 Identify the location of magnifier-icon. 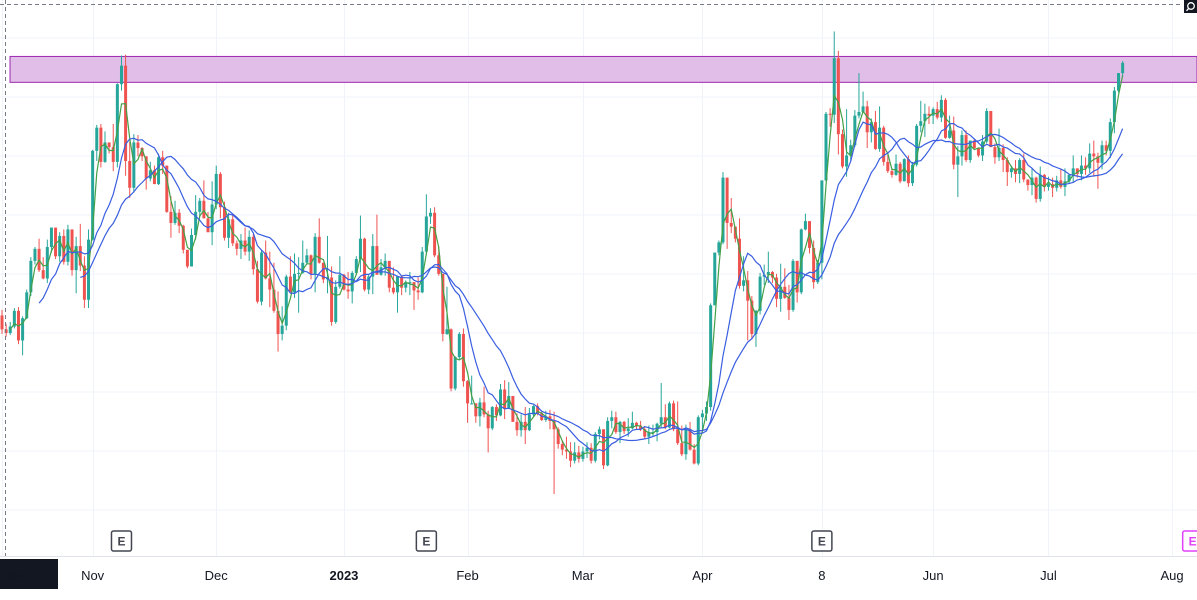
(1190, 6).